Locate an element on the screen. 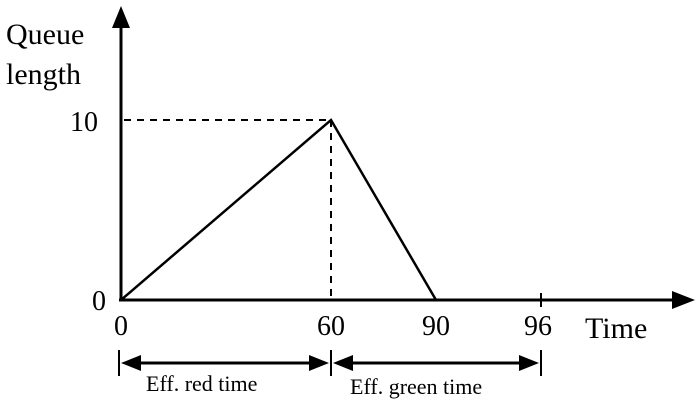 Image resolution: width=697 pixels, height=404 pixels. red-time-left-arrow-icon is located at coordinates (131, 363).